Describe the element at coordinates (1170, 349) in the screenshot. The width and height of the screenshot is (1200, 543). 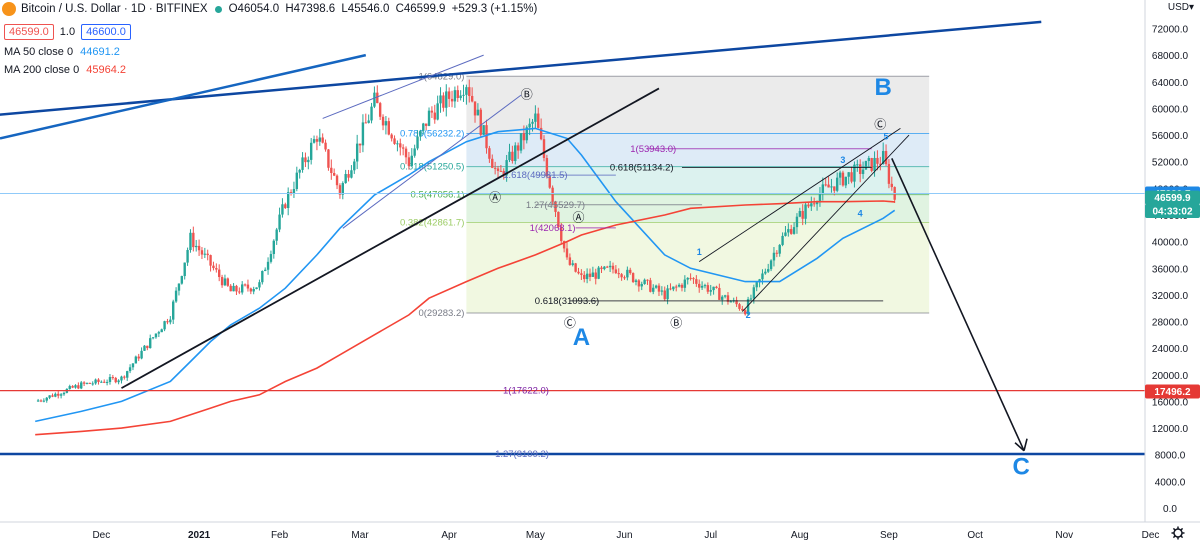
I see `price-tick-label: 24000.0` at that location.